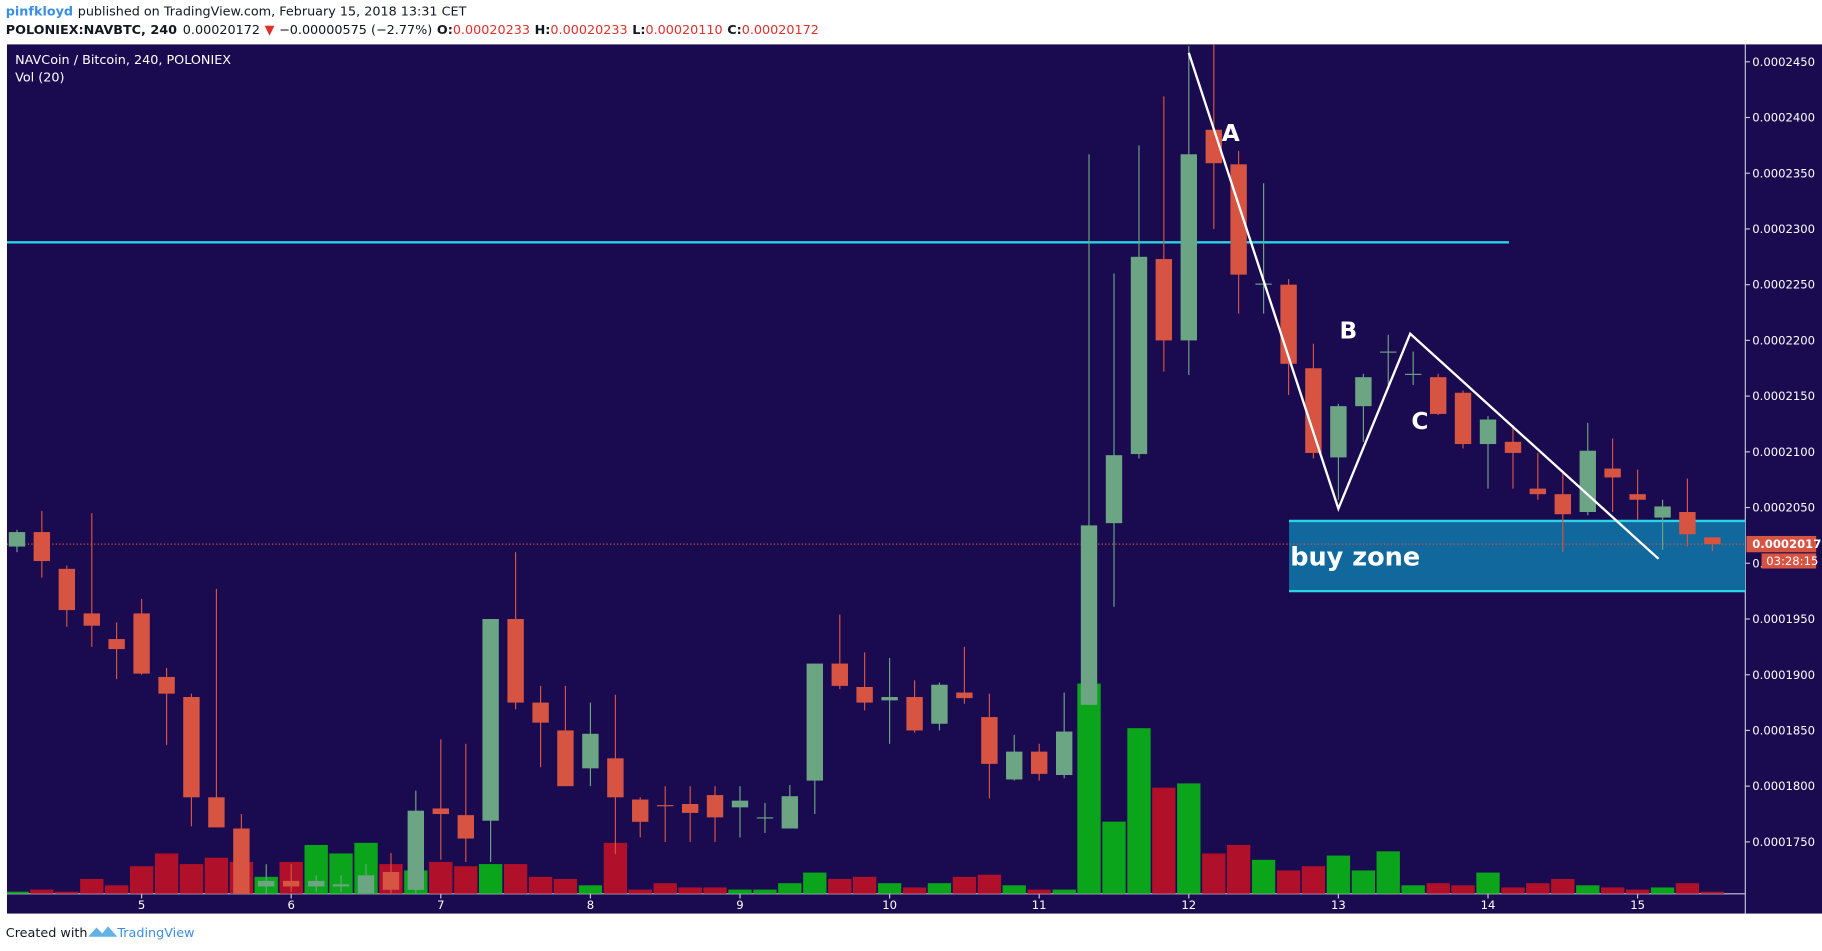 This screenshot has width=1822, height=951. What do you see at coordinates (1783, 731) in the screenshot?
I see `y-tick-label: 0.0001850` at bounding box center [1783, 731].